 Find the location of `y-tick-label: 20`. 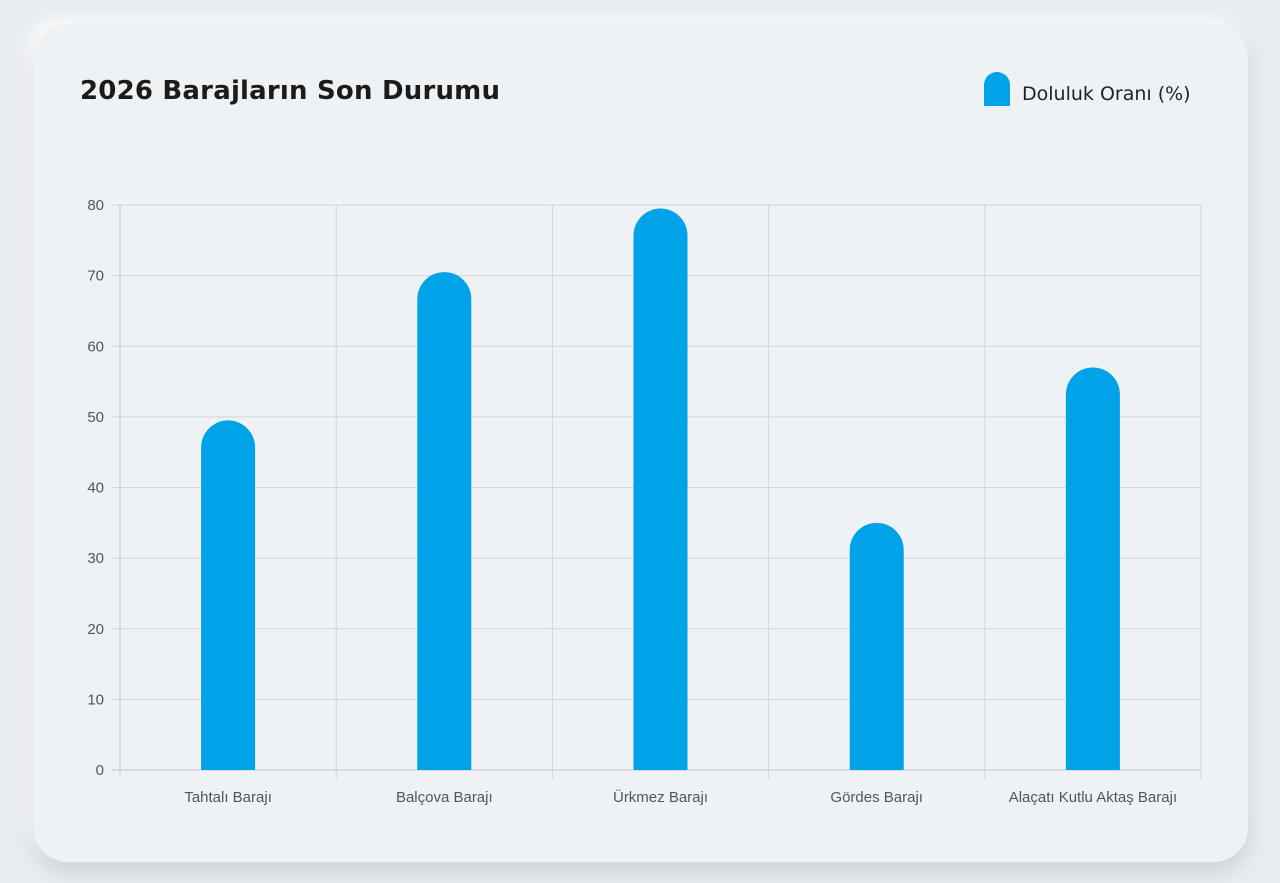

y-tick-label: 20 is located at coordinates (95, 629).